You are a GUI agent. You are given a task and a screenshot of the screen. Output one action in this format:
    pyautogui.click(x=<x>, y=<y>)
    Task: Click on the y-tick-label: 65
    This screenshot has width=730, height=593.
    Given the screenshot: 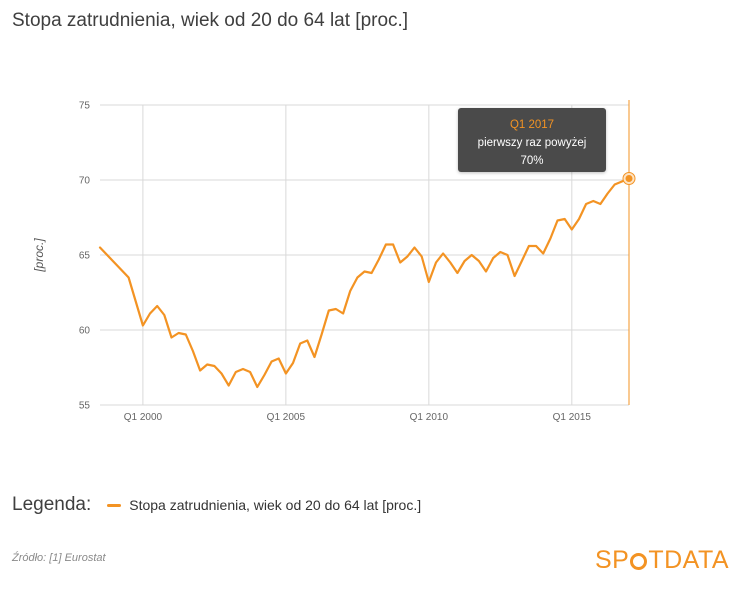 What is the action you would take?
    pyautogui.click(x=85, y=256)
    